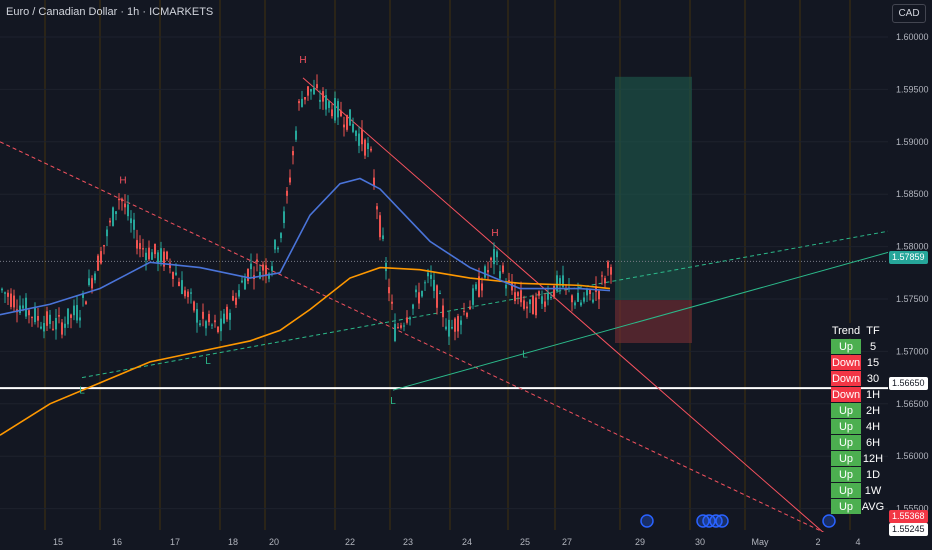 The image size is (932, 550). What do you see at coordinates (117, 542) in the screenshot?
I see `time-tick-label: 16` at bounding box center [117, 542].